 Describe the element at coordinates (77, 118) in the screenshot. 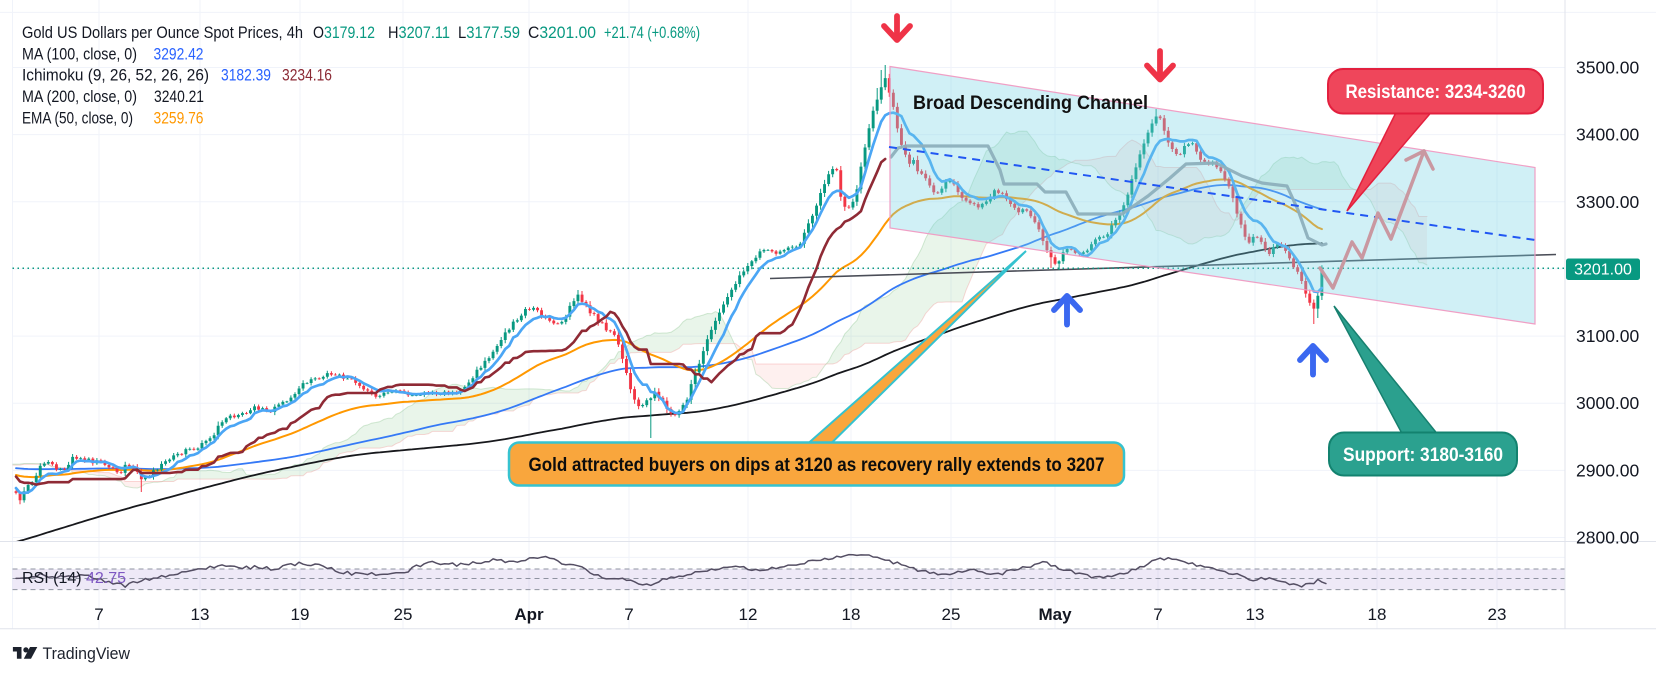

I see `svg-text: EMA (50, close, 0)` at that location.